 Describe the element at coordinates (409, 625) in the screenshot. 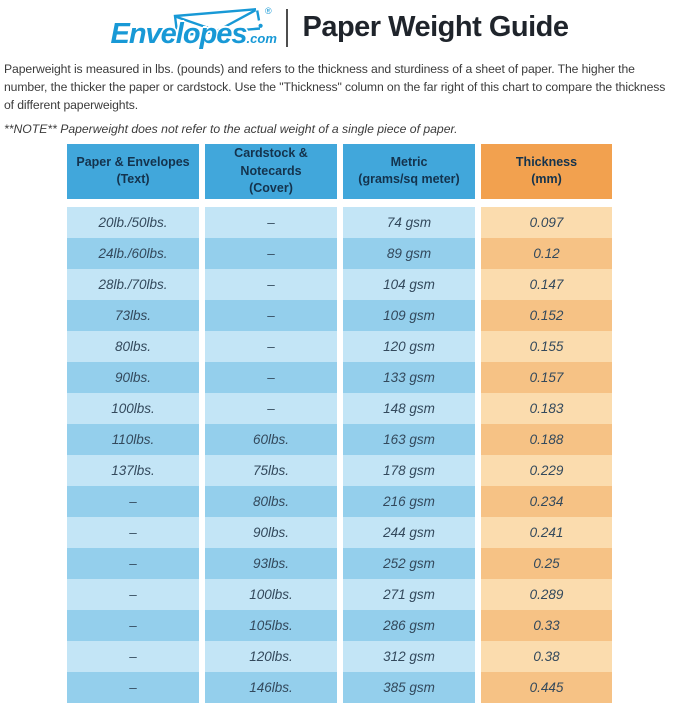

I see `table-cell: 286 gsm` at that location.